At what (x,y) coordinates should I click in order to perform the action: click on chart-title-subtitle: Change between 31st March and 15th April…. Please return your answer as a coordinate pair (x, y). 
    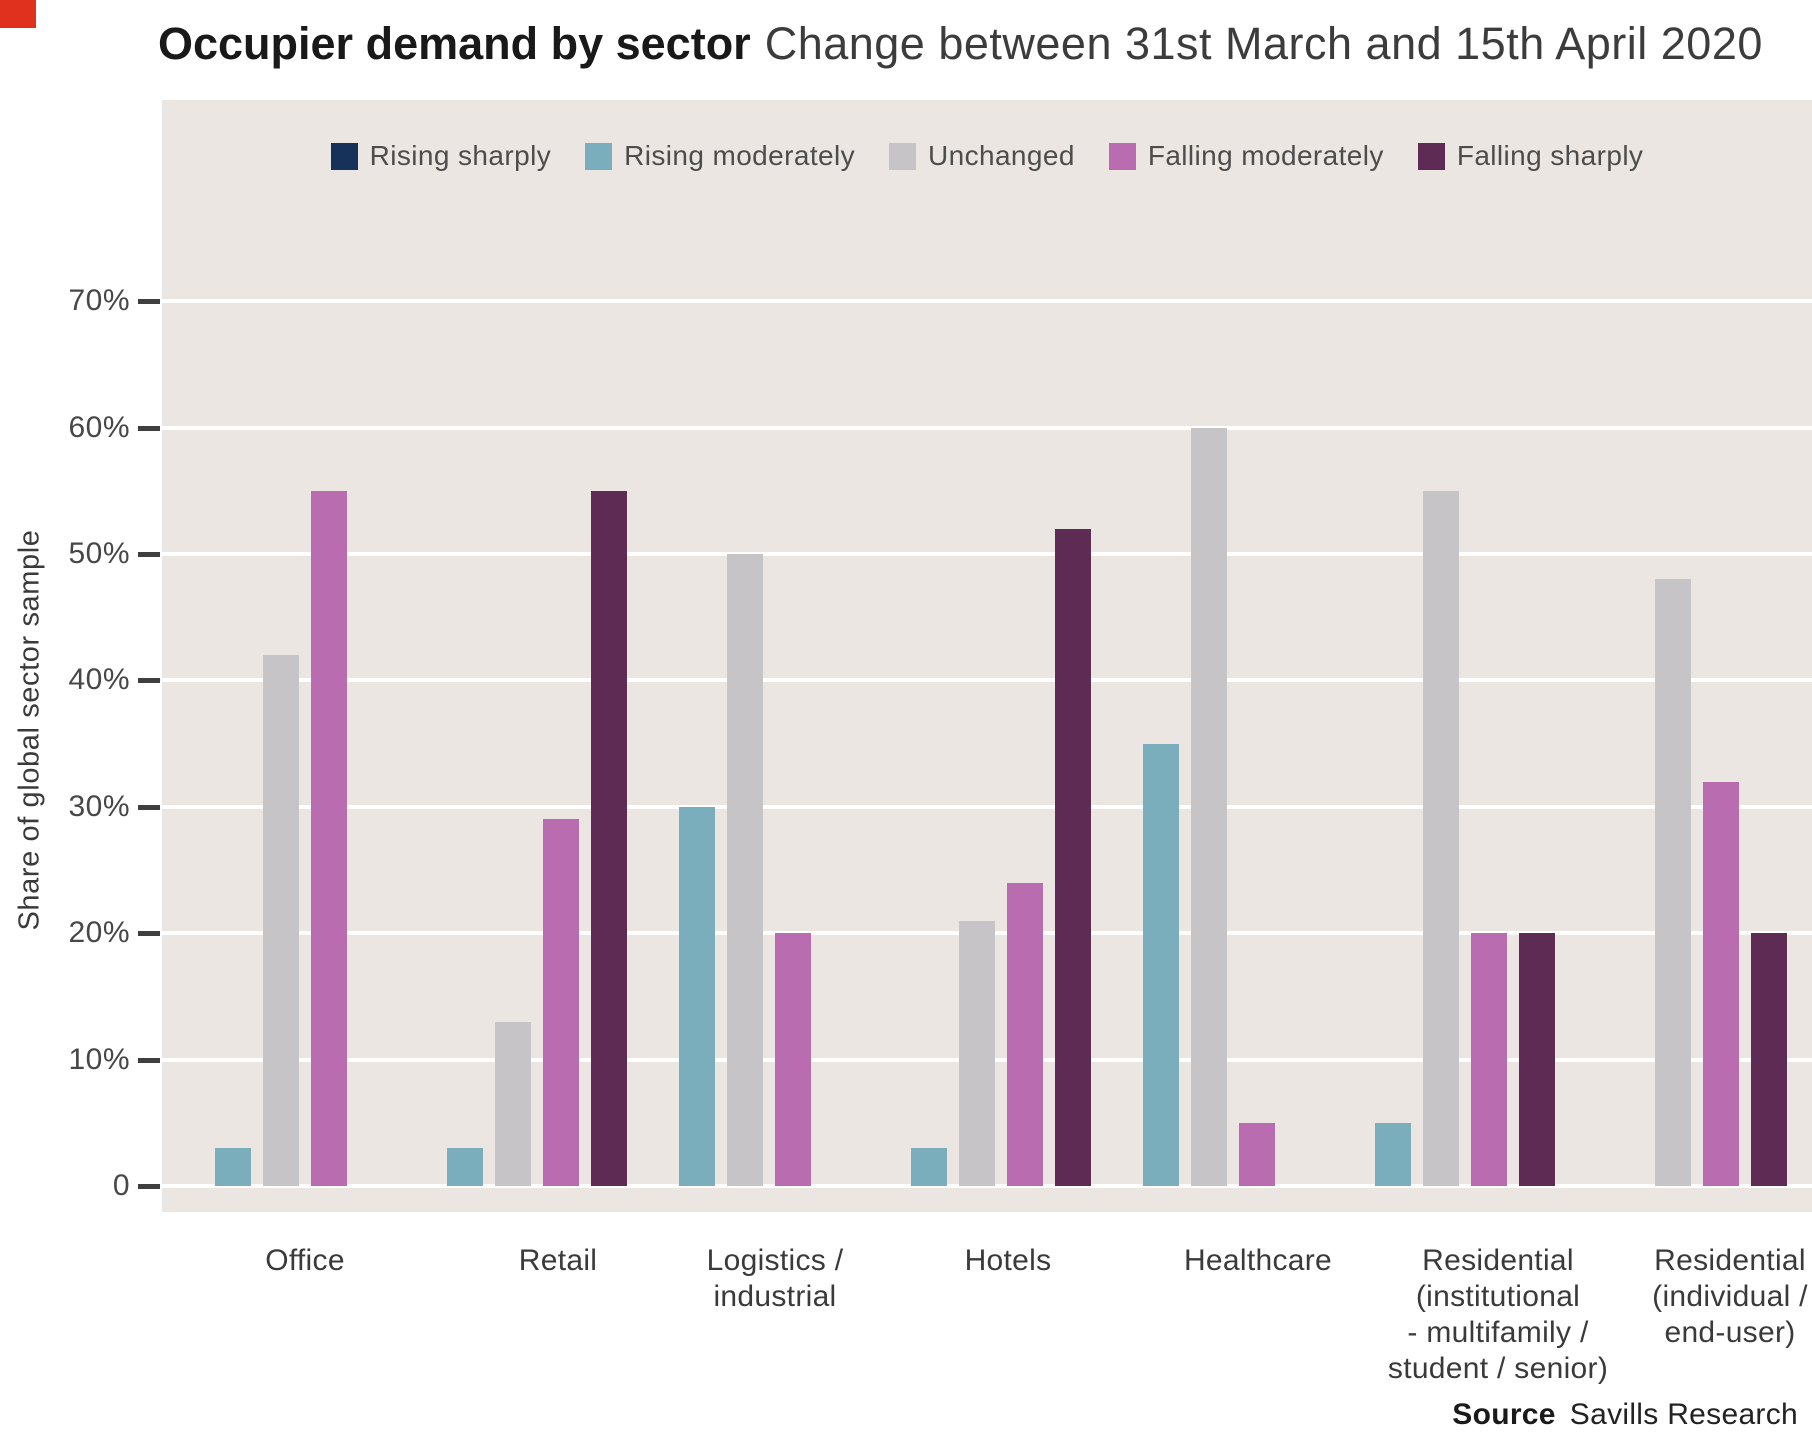
    Looking at the image, I should click on (1263, 43).